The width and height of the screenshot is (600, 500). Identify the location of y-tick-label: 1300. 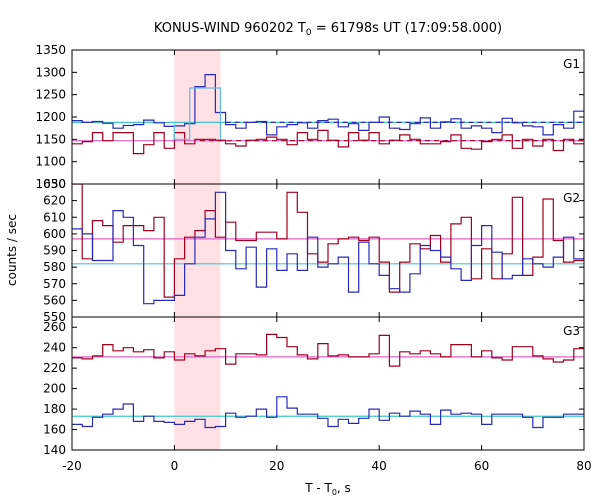
(50, 72).